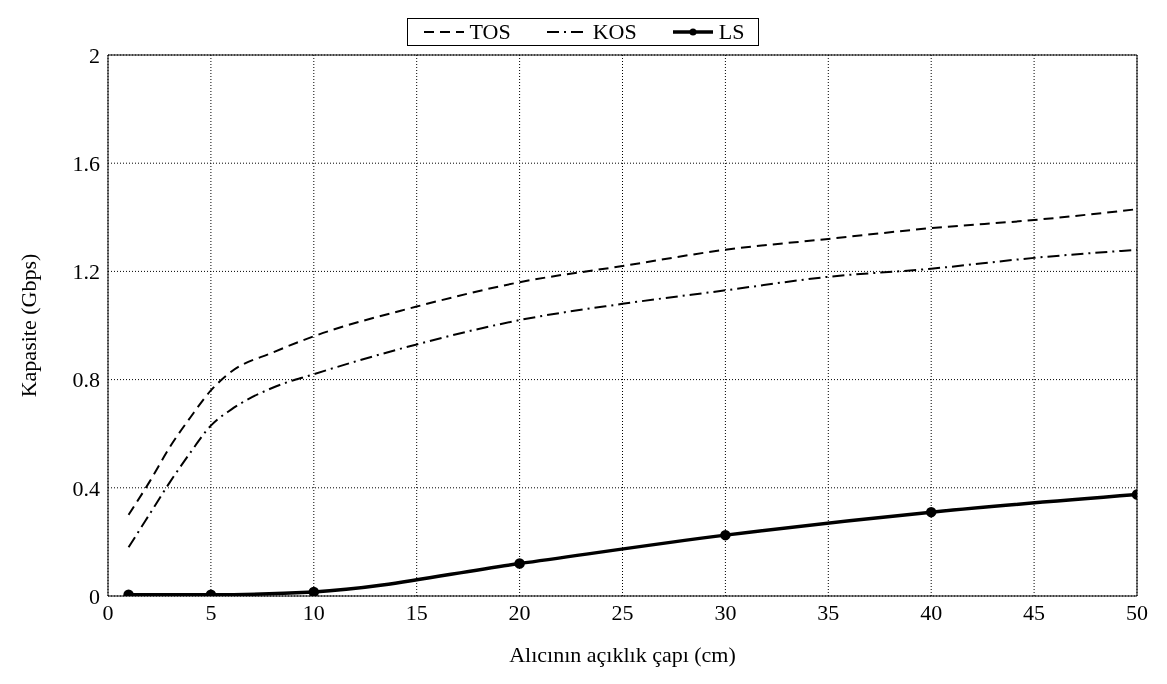 This screenshot has height=684, width=1167. Describe the element at coordinates (86, 488) in the screenshot. I see `y-tick-label: 0.4` at that location.